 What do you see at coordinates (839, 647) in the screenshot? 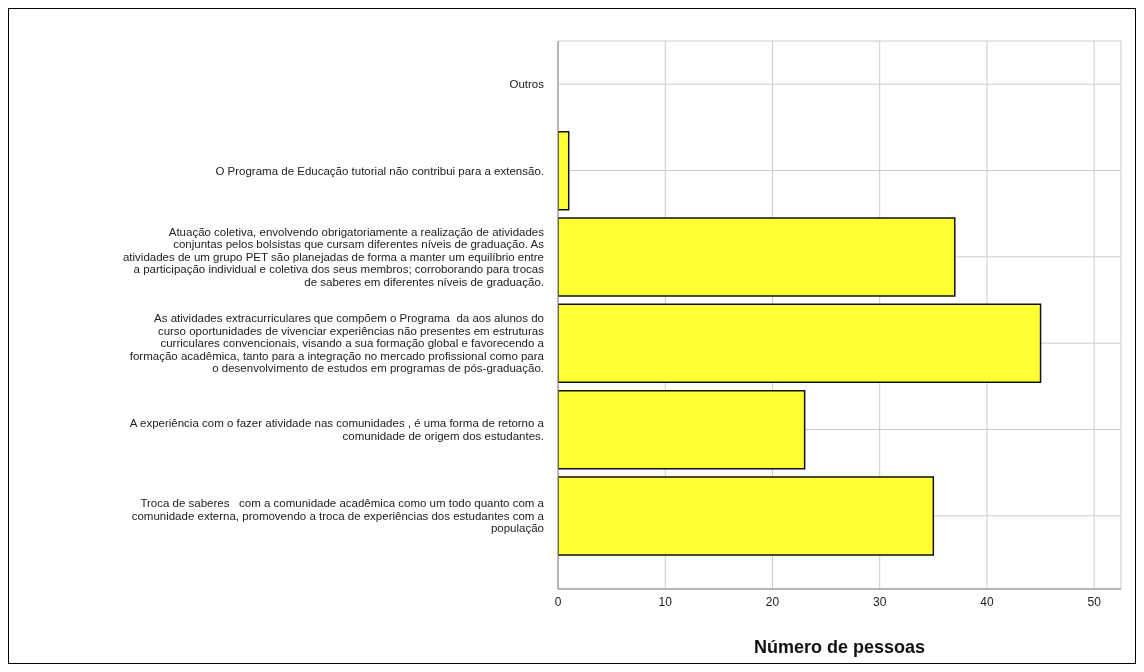
I see `x-axis-title: Número de pessoas` at bounding box center [839, 647].